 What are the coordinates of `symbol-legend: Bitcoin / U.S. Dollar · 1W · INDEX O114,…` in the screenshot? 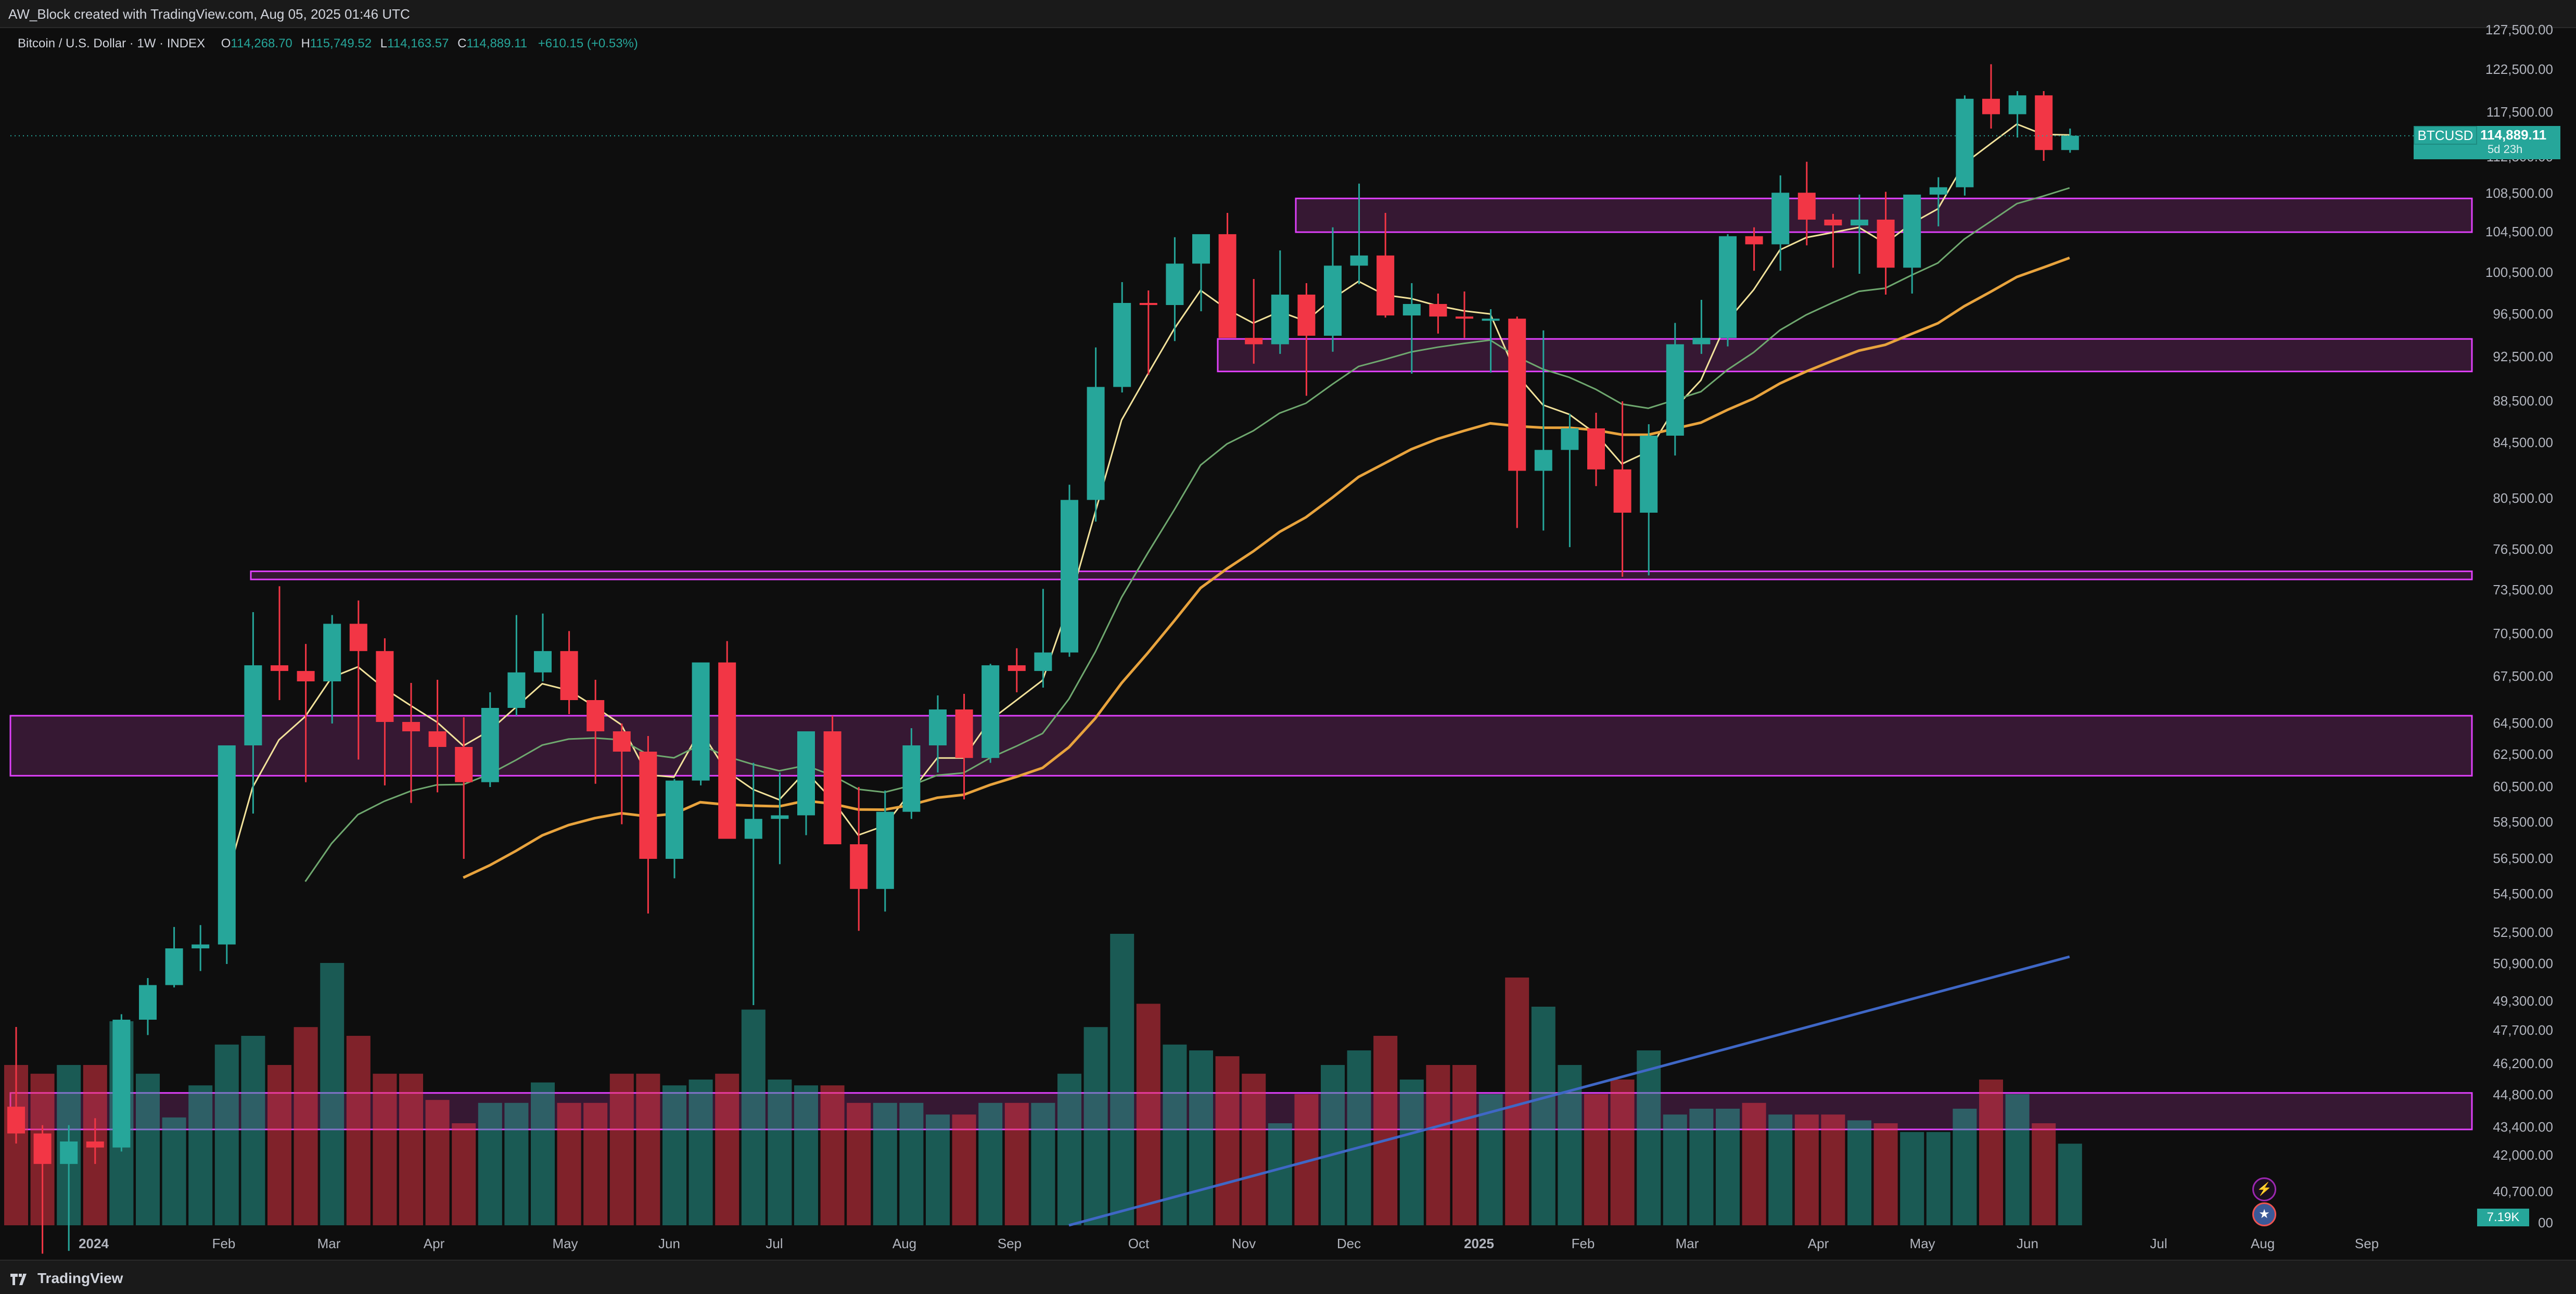 It's located at (328, 44).